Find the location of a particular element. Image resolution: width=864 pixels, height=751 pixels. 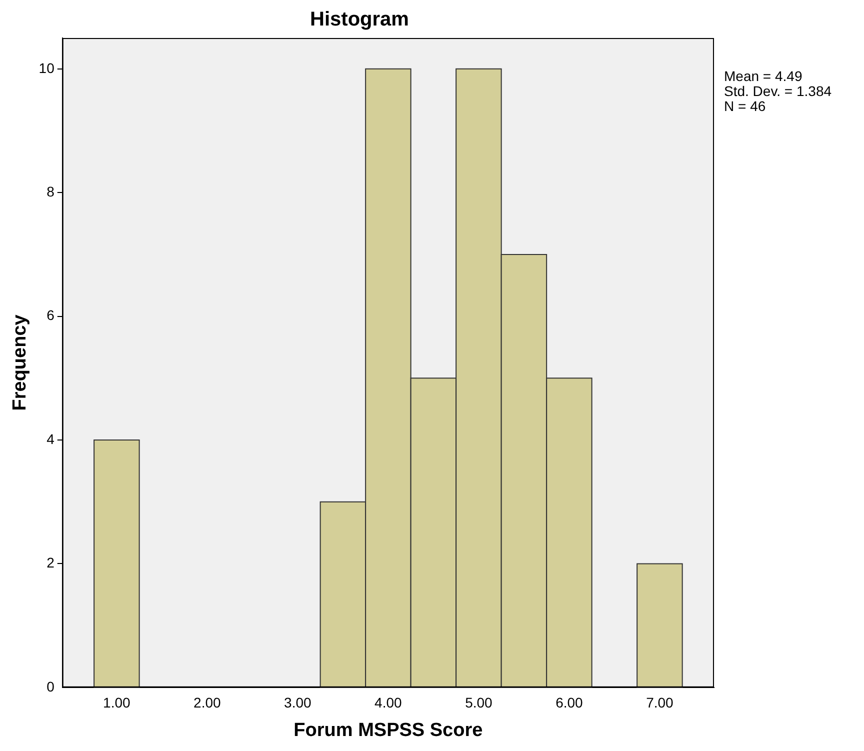

y-tick-label: 2 is located at coordinates (50, 562).